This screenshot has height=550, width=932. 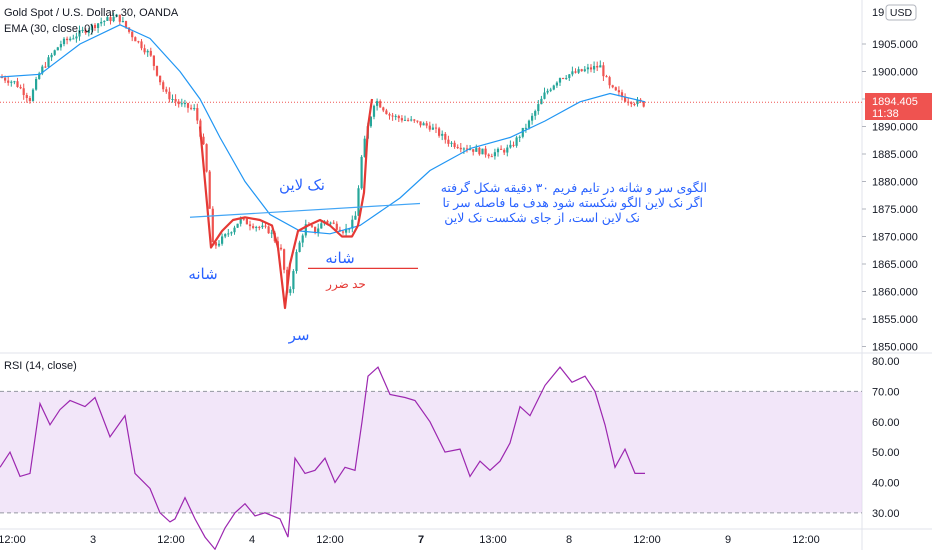 I want to click on neckline-label: نک لاین, so click(x=302, y=185).